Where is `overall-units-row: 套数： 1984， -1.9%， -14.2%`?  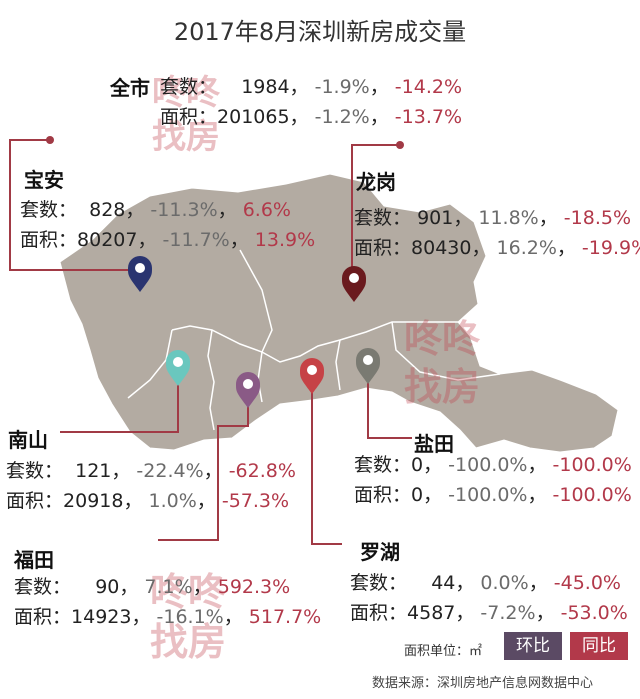 overall-units-row: 套数： 1984， -1.9%， -14.2% is located at coordinates (311, 87).